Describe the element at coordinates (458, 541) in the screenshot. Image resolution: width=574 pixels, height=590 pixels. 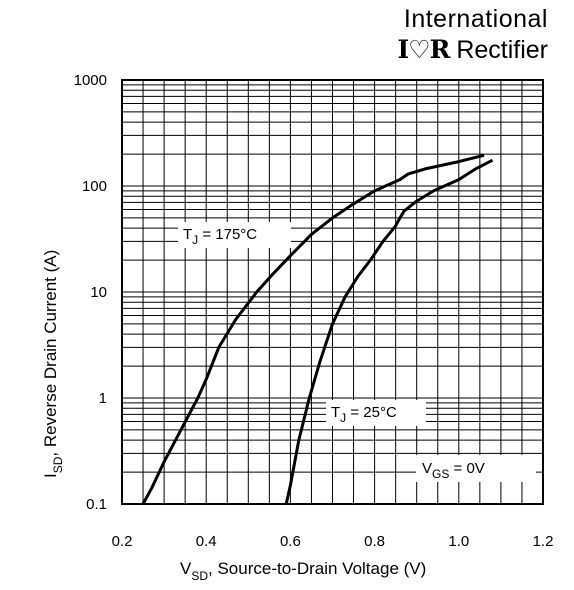
I see `x-tick-label: 1.0` at that location.